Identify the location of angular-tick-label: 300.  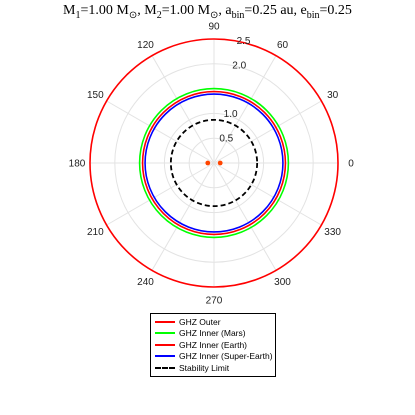
(282, 282).